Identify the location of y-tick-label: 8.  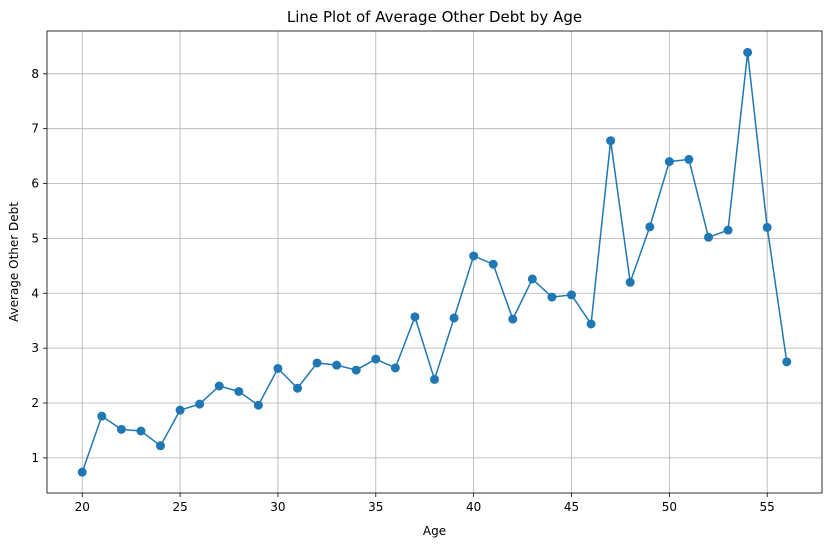
(35, 74).